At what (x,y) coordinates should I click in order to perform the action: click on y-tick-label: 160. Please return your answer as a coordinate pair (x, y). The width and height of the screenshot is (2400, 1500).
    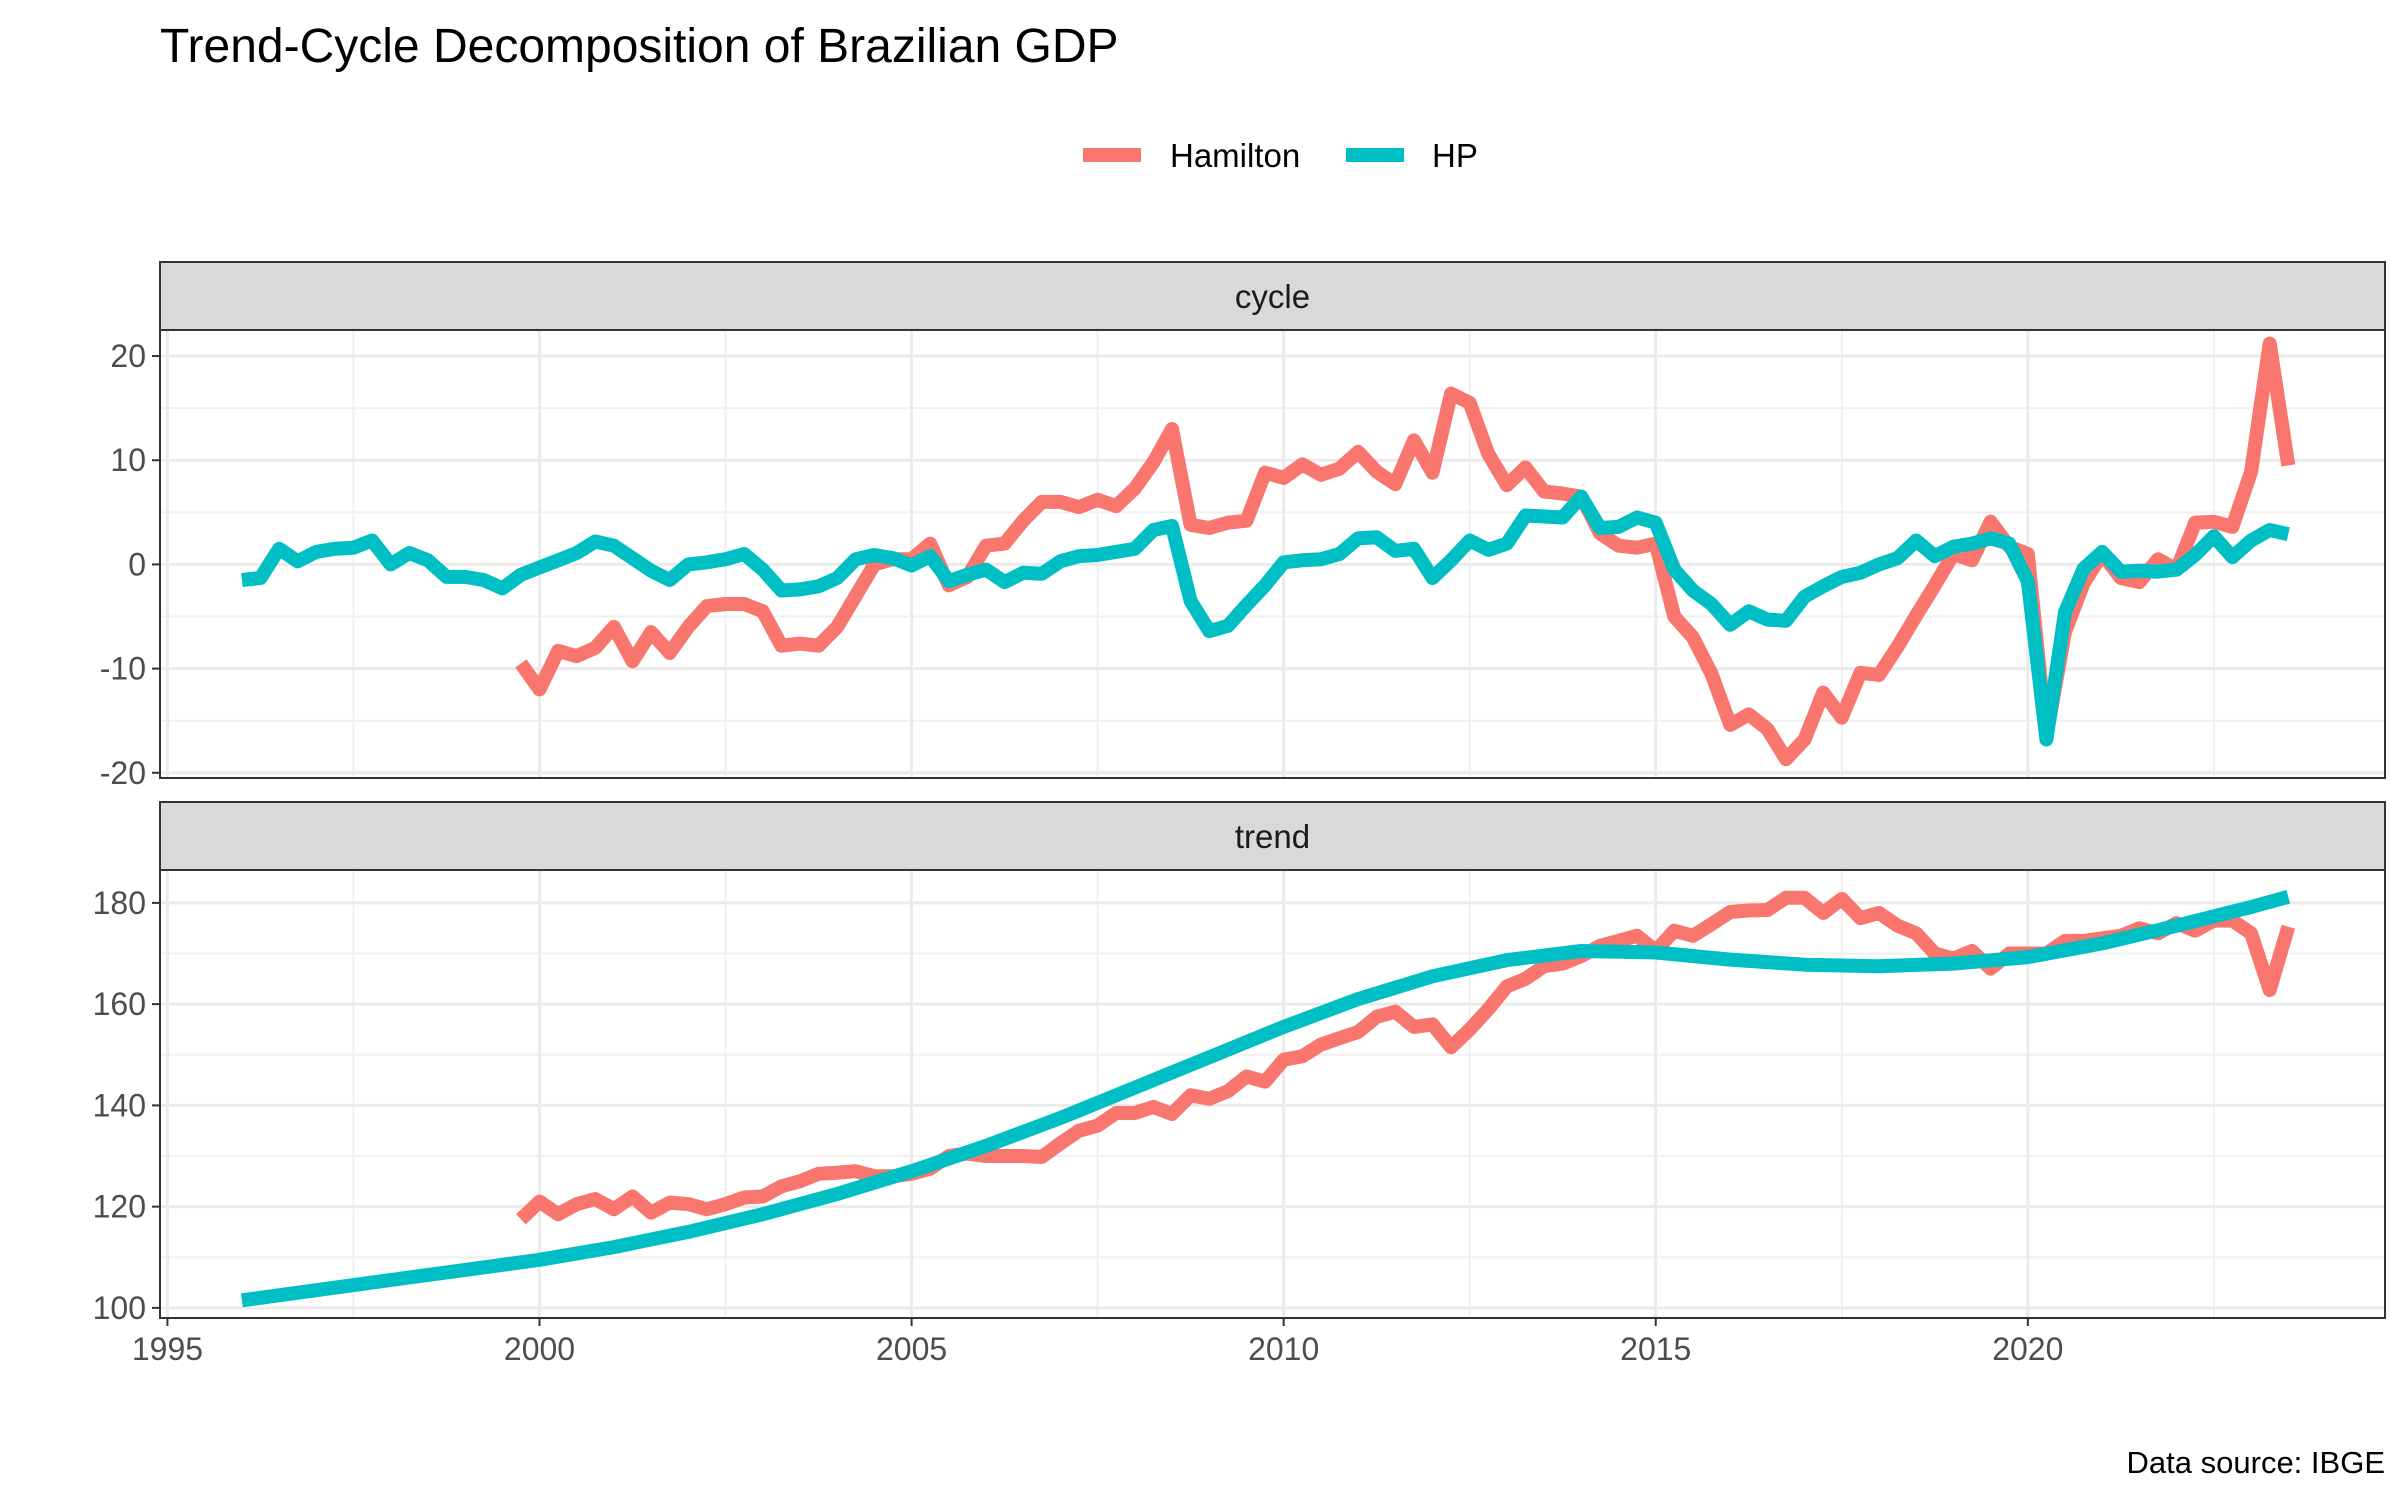
    Looking at the image, I should click on (119, 1004).